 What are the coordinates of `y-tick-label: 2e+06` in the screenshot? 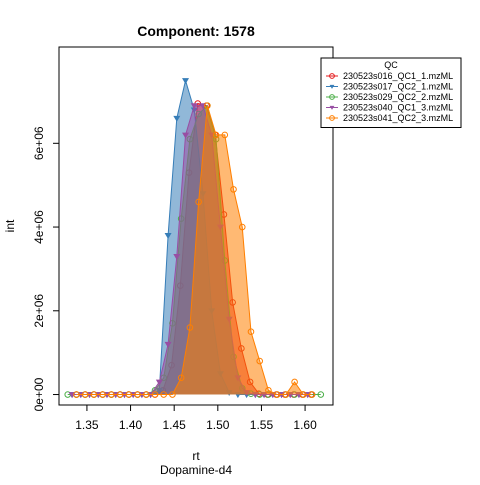 It's located at (39, 311).